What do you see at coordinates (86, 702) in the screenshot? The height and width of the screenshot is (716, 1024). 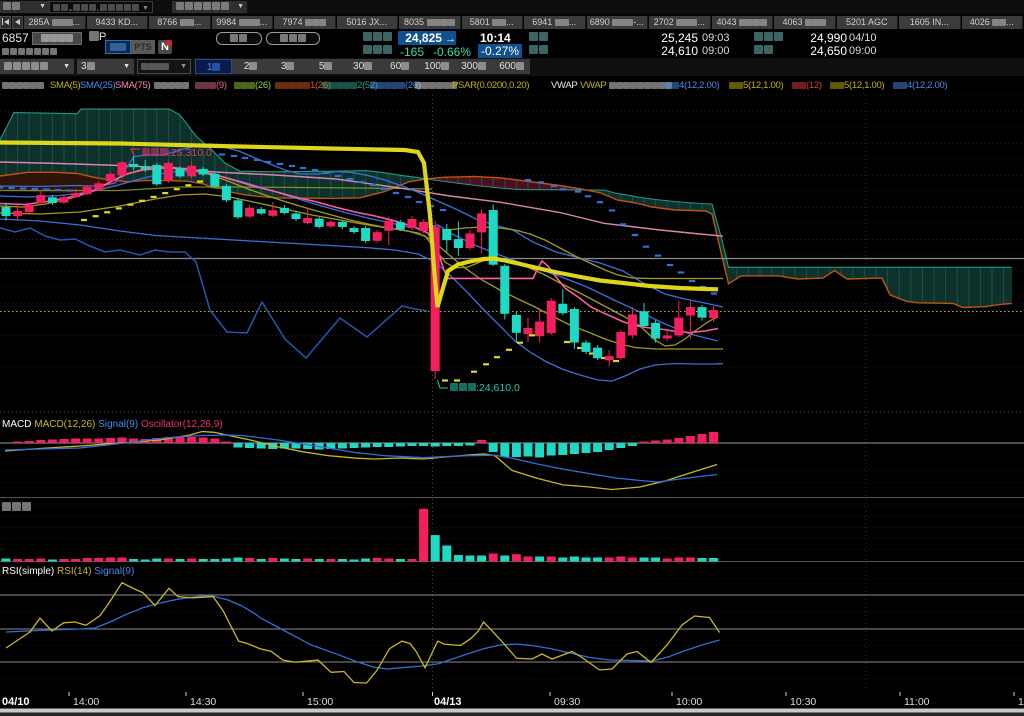 I see `svg-text: 14:00` at bounding box center [86, 702].